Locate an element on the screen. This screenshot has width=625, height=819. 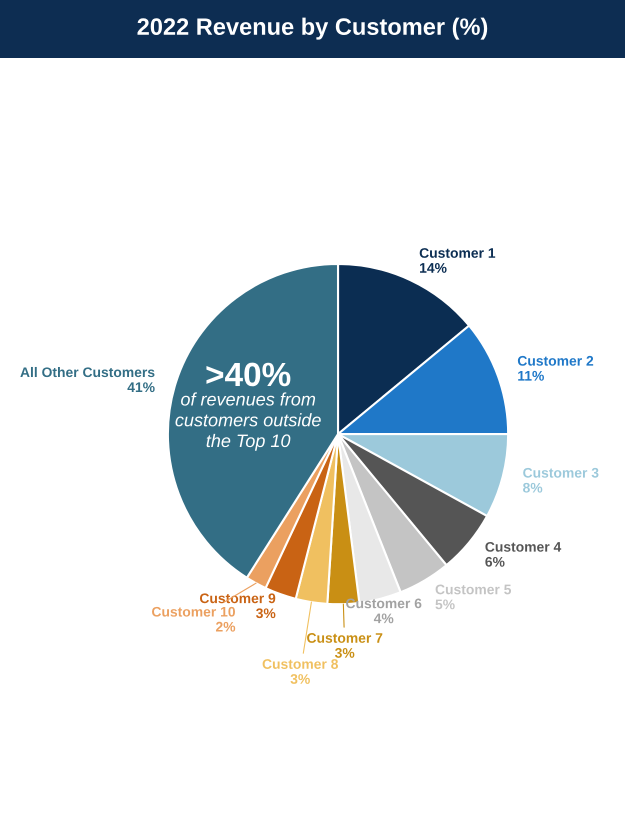
slice-label: Customer 8 is located at coordinates (300, 664).